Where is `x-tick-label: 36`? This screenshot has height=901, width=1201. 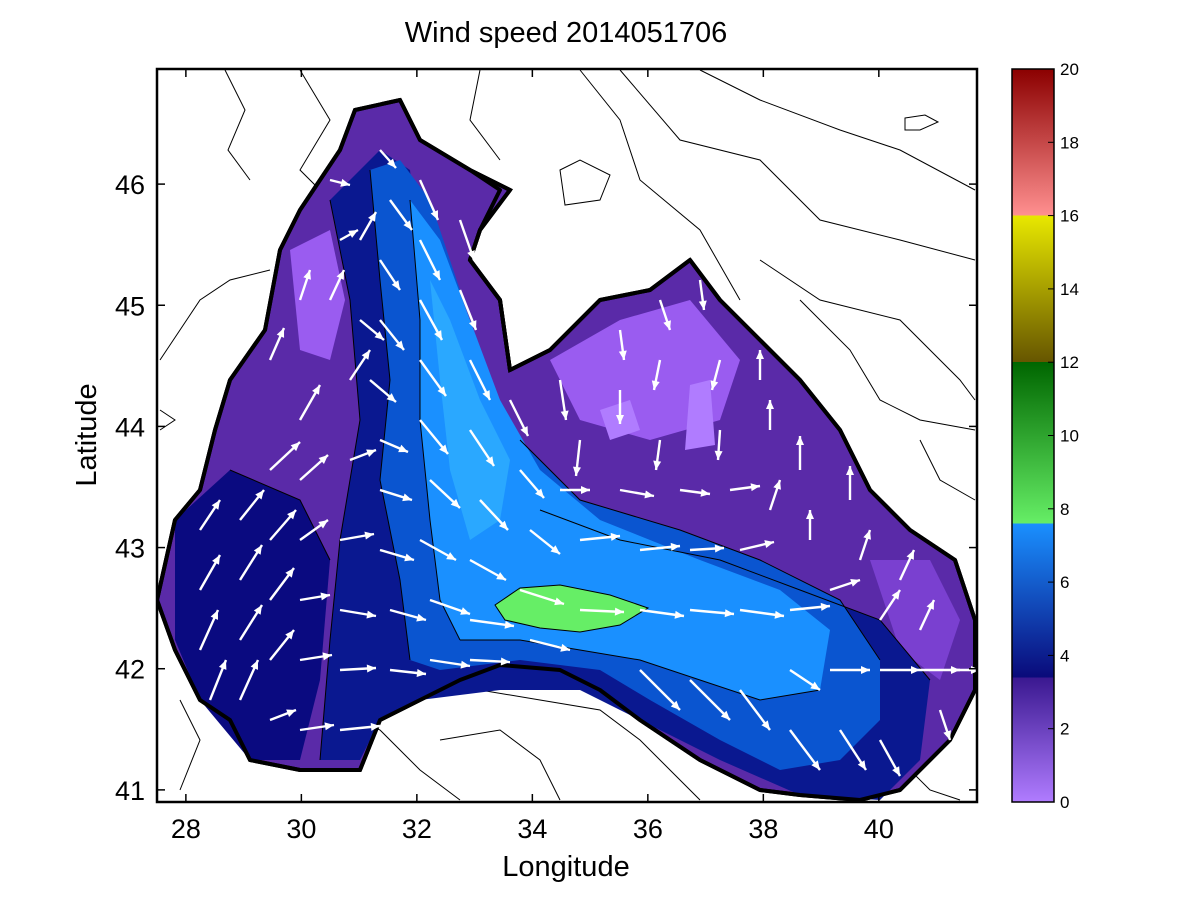 x-tick-label: 36 is located at coordinates (648, 829).